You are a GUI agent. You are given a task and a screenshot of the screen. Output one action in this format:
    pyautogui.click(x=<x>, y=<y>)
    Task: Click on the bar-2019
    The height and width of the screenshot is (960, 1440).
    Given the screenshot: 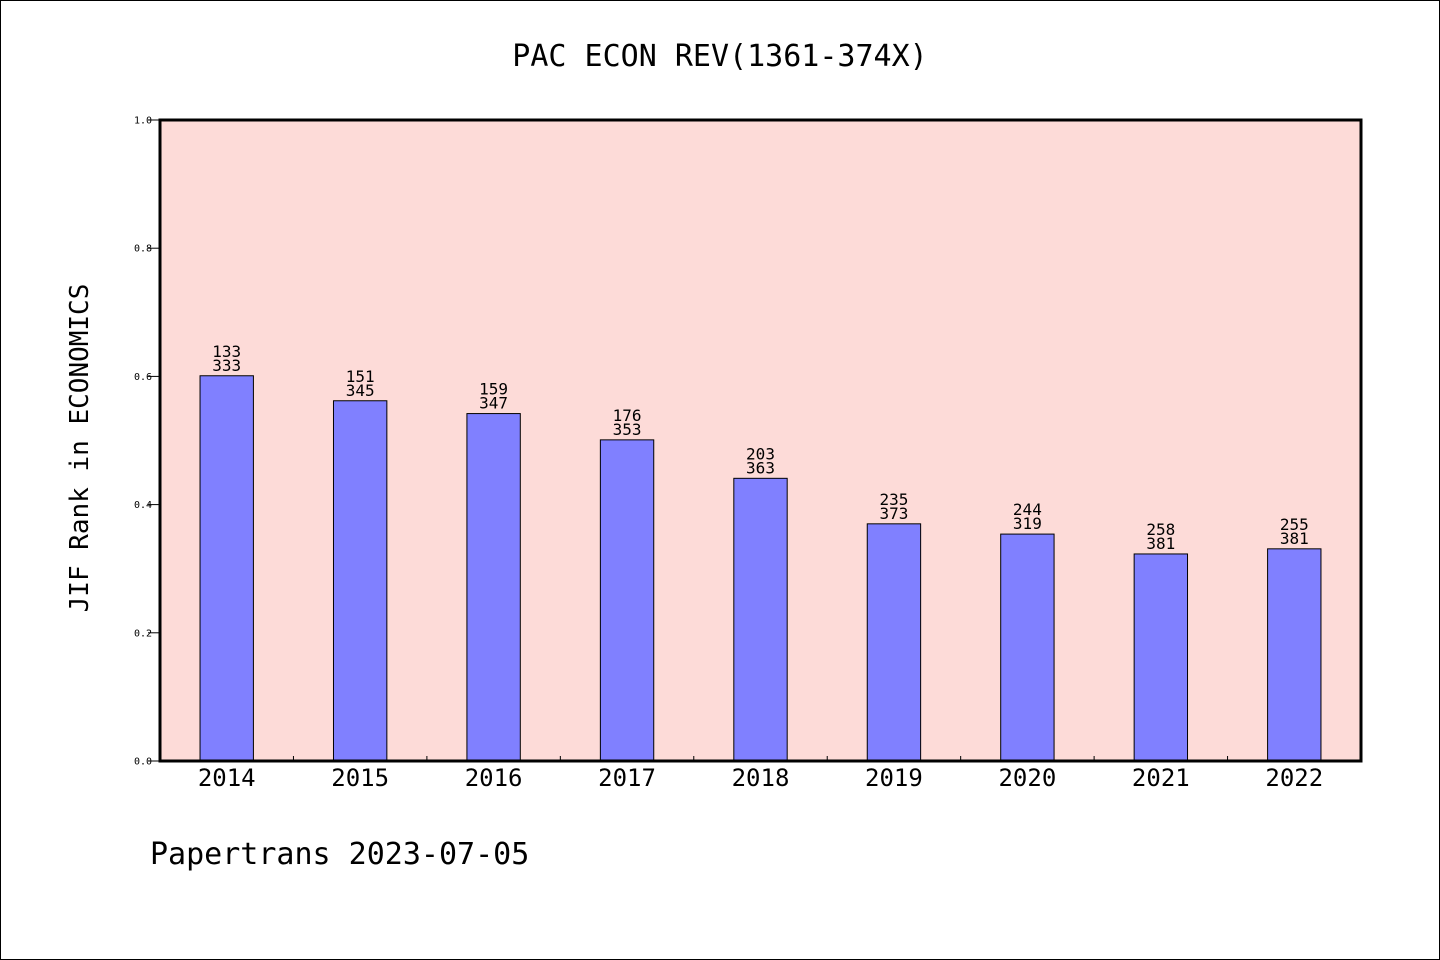 What is the action you would take?
    pyautogui.click(x=894, y=642)
    